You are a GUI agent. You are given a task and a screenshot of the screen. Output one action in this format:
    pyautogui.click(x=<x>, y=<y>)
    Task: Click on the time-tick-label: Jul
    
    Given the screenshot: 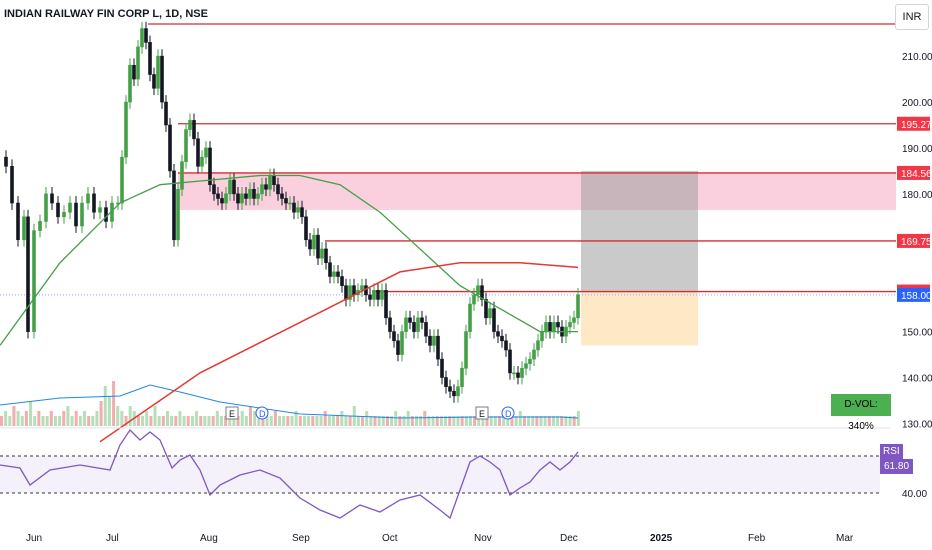 What is the action you would take?
    pyautogui.click(x=112, y=538)
    